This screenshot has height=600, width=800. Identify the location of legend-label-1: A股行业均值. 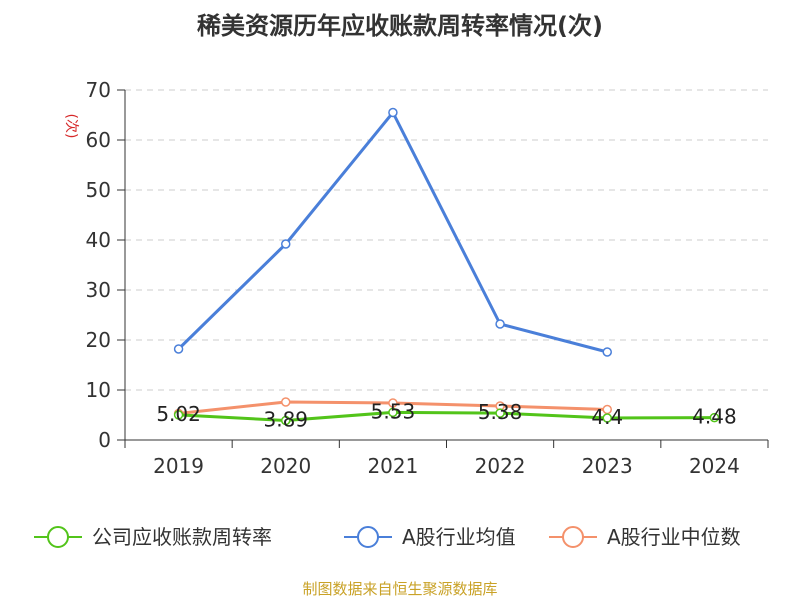
(459, 537).